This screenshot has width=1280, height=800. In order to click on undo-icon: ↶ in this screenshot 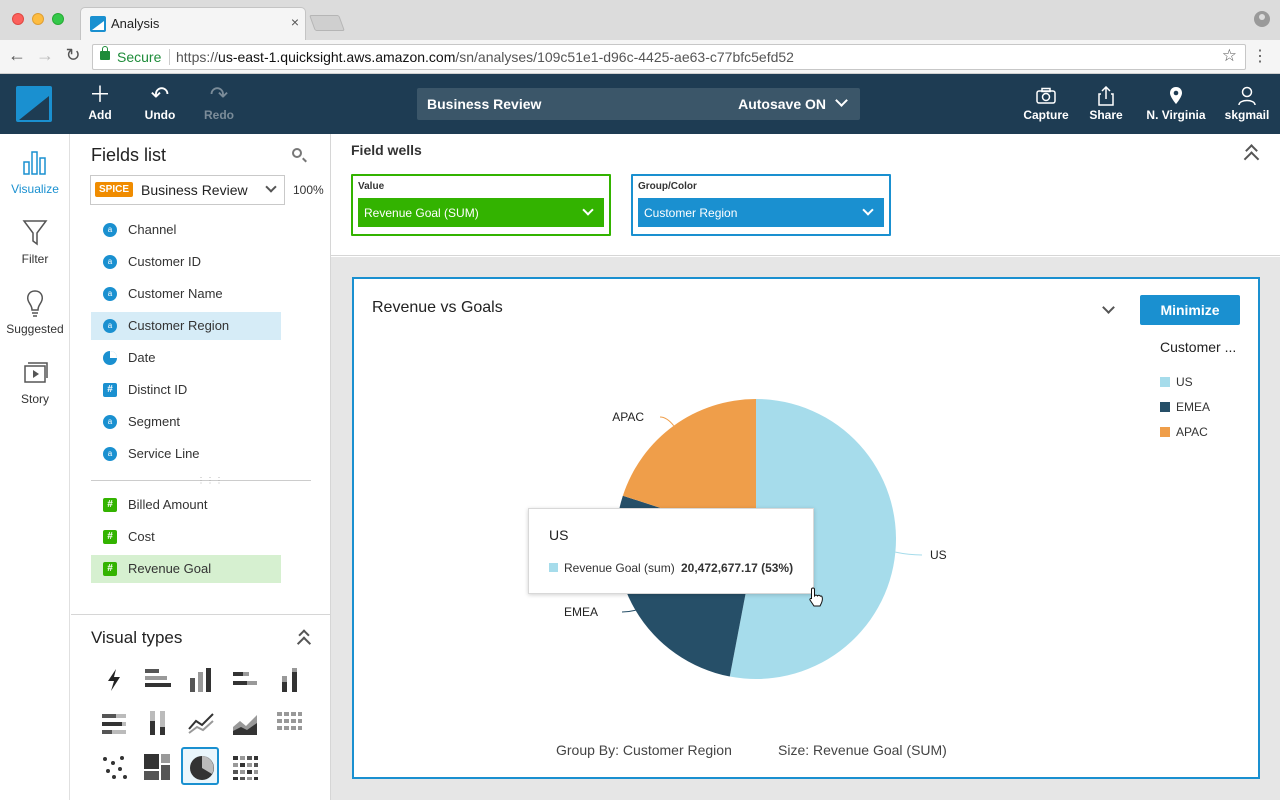, I will do `click(160, 94)`.